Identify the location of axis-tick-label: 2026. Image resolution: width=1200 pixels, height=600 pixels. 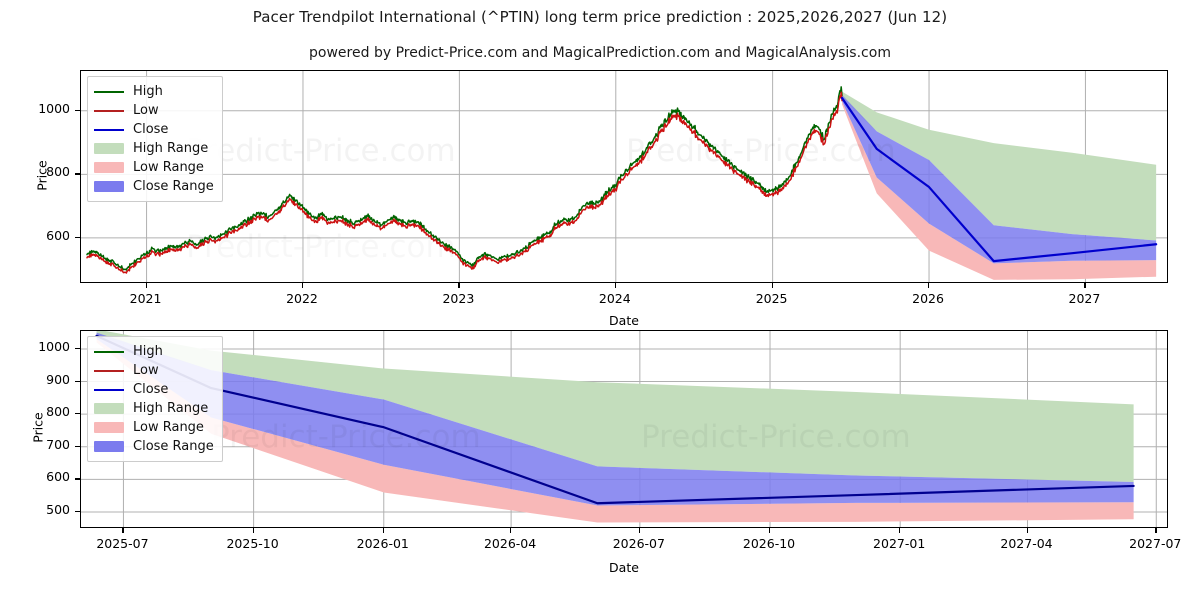
(928, 298).